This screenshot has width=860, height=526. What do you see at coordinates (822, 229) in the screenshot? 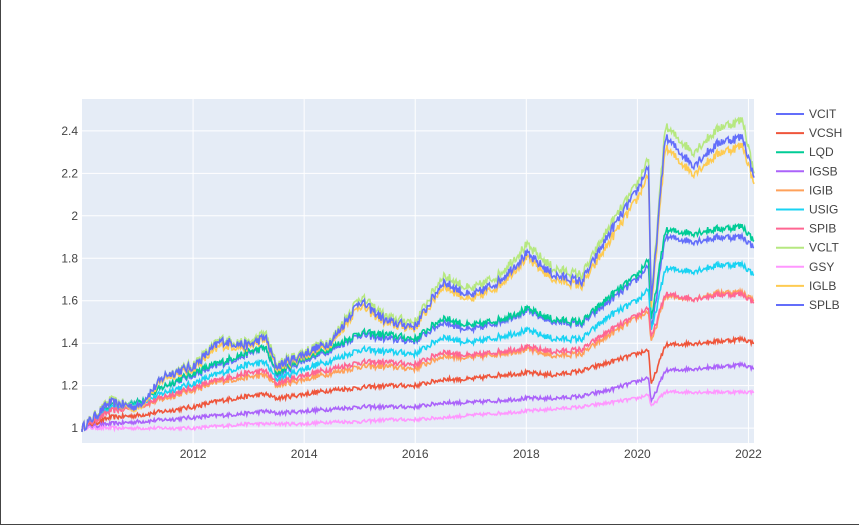
I see `legend-label: SPIB` at bounding box center [822, 229].